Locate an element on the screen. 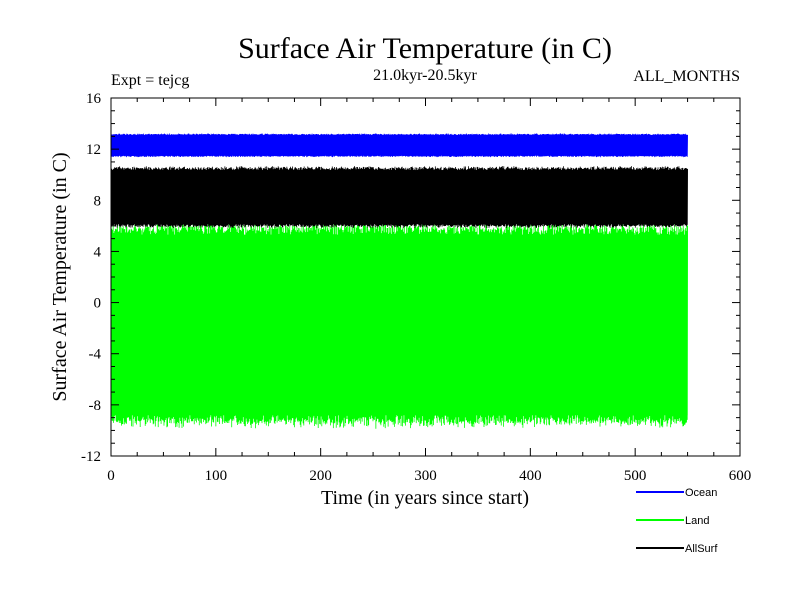 Image resolution: width=800 pixels, height=600 pixels. legend-label-allsurf: AllSurf is located at coordinates (701, 549).